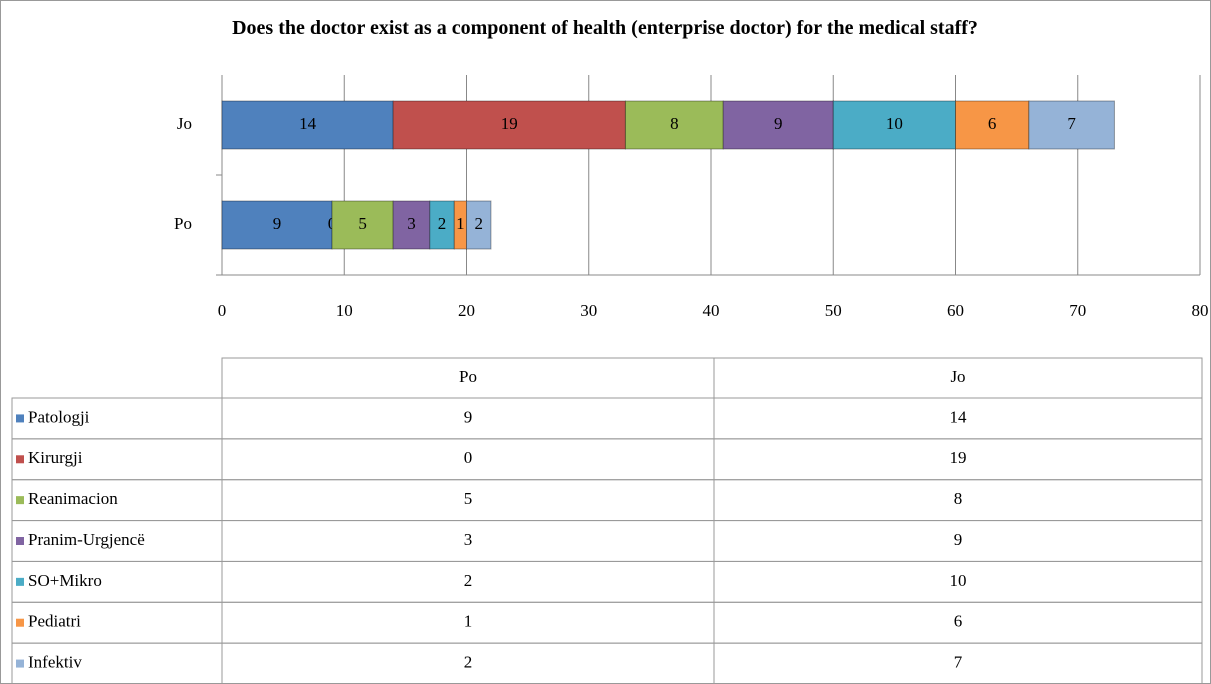  Describe the element at coordinates (362, 223) in the screenshot. I see `data-label: 5` at that location.